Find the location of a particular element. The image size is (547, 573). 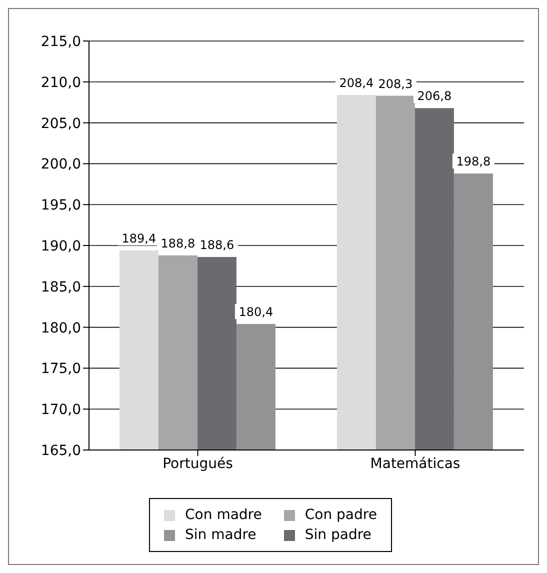

data-label: 198,8 is located at coordinates (473, 161).